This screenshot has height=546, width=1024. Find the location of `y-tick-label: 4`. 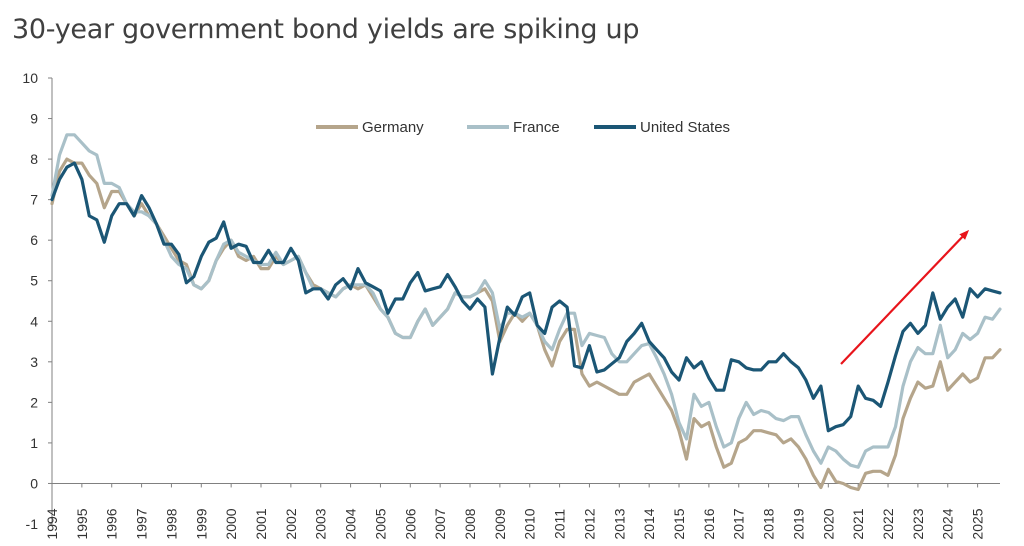

y-tick-label: 4 is located at coordinates (34, 321).